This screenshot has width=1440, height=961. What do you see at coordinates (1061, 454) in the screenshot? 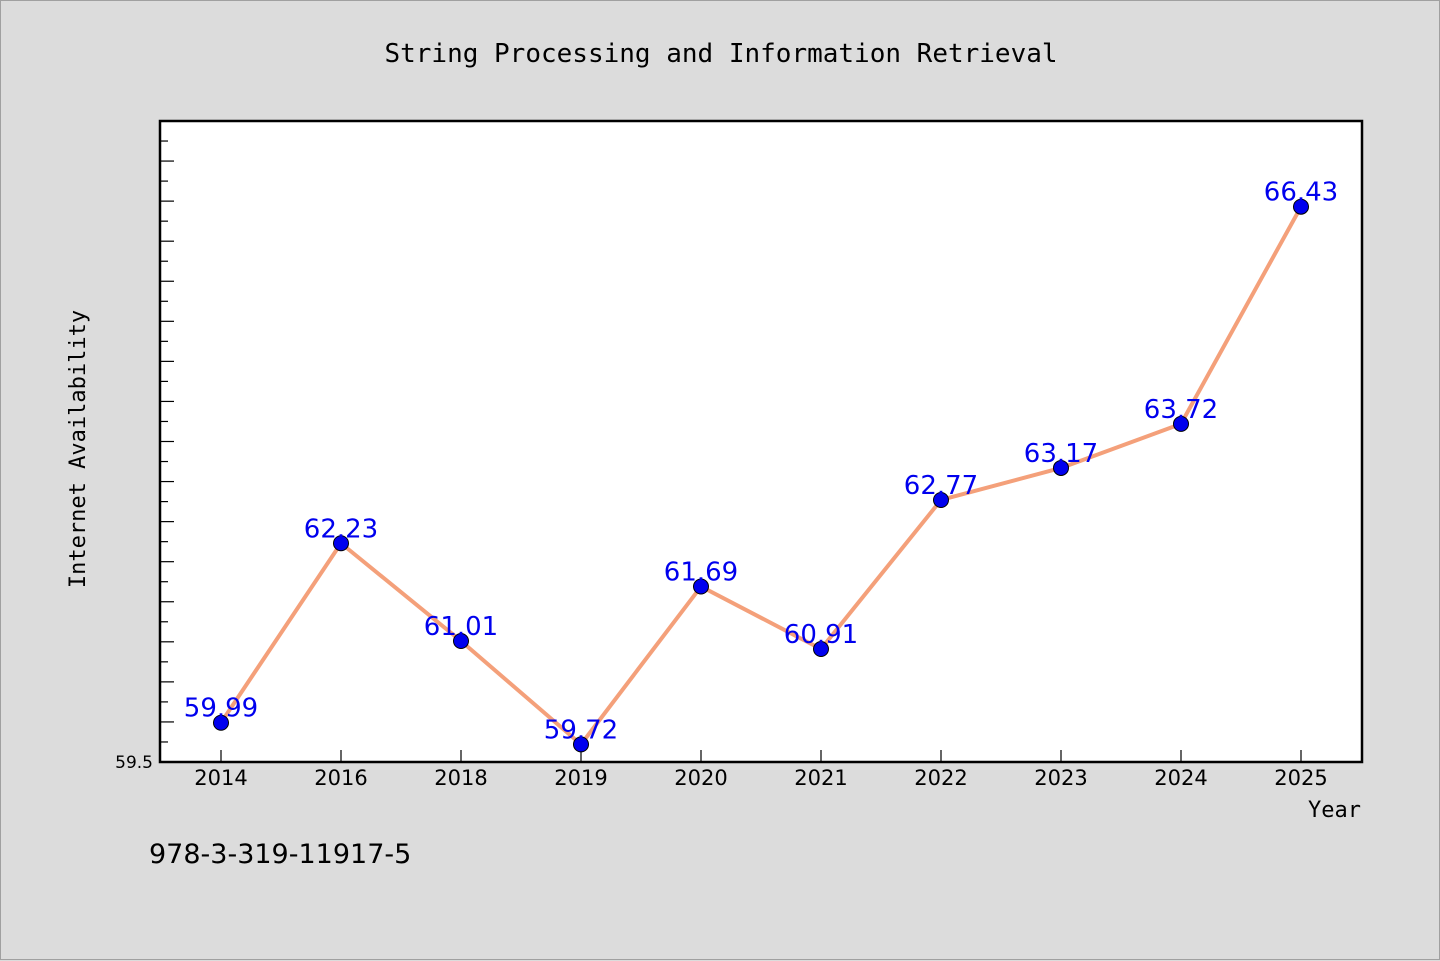
I see `data-label: 63.17` at bounding box center [1061, 454].